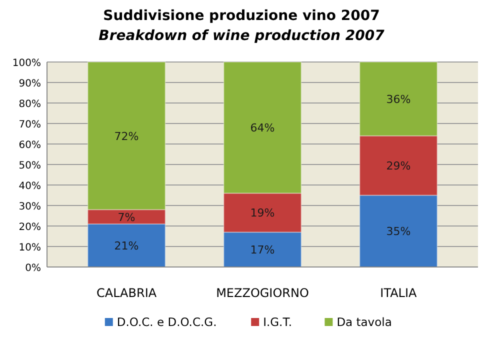 The width and height of the screenshot is (483, 342). I want to click on data-label: 29%, so click(398, 166).